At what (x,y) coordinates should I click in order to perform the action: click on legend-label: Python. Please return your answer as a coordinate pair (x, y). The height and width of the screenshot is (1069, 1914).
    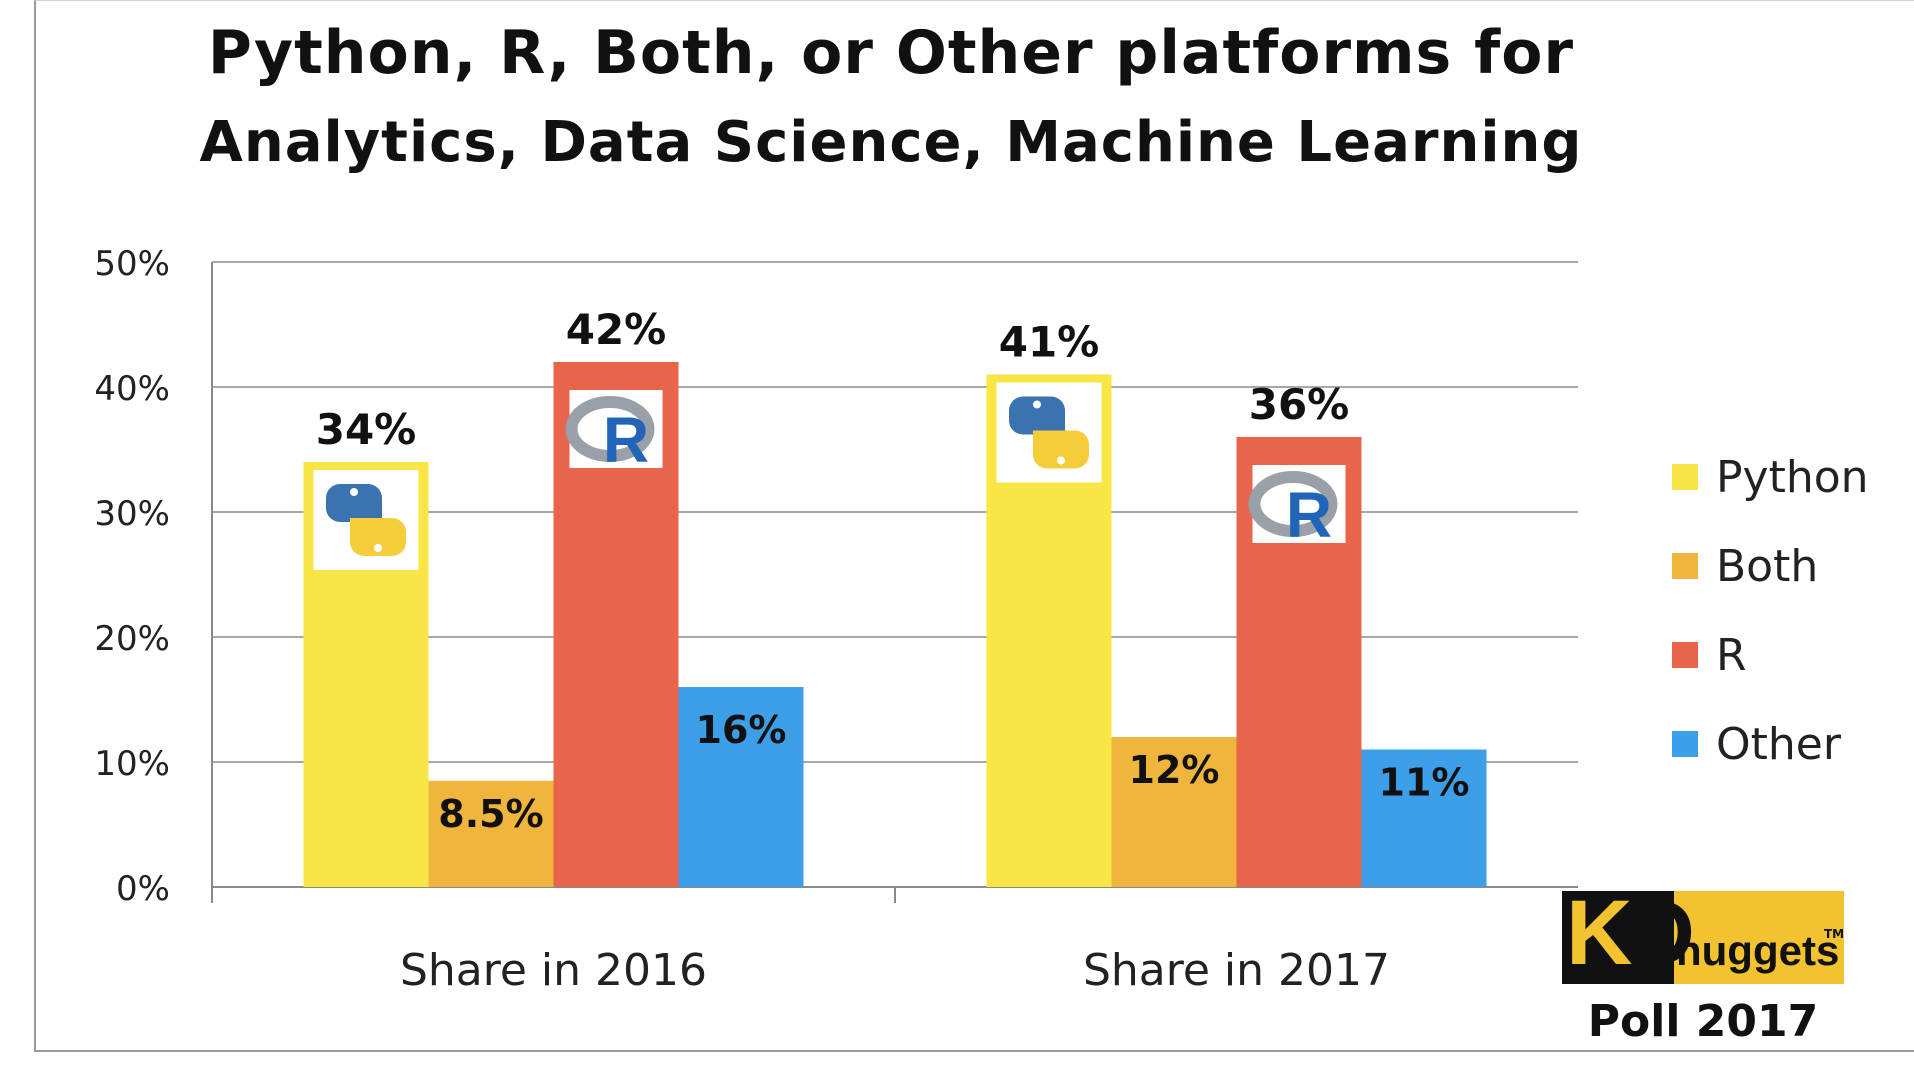
    Looking at the image, I should click on (1792, 477).